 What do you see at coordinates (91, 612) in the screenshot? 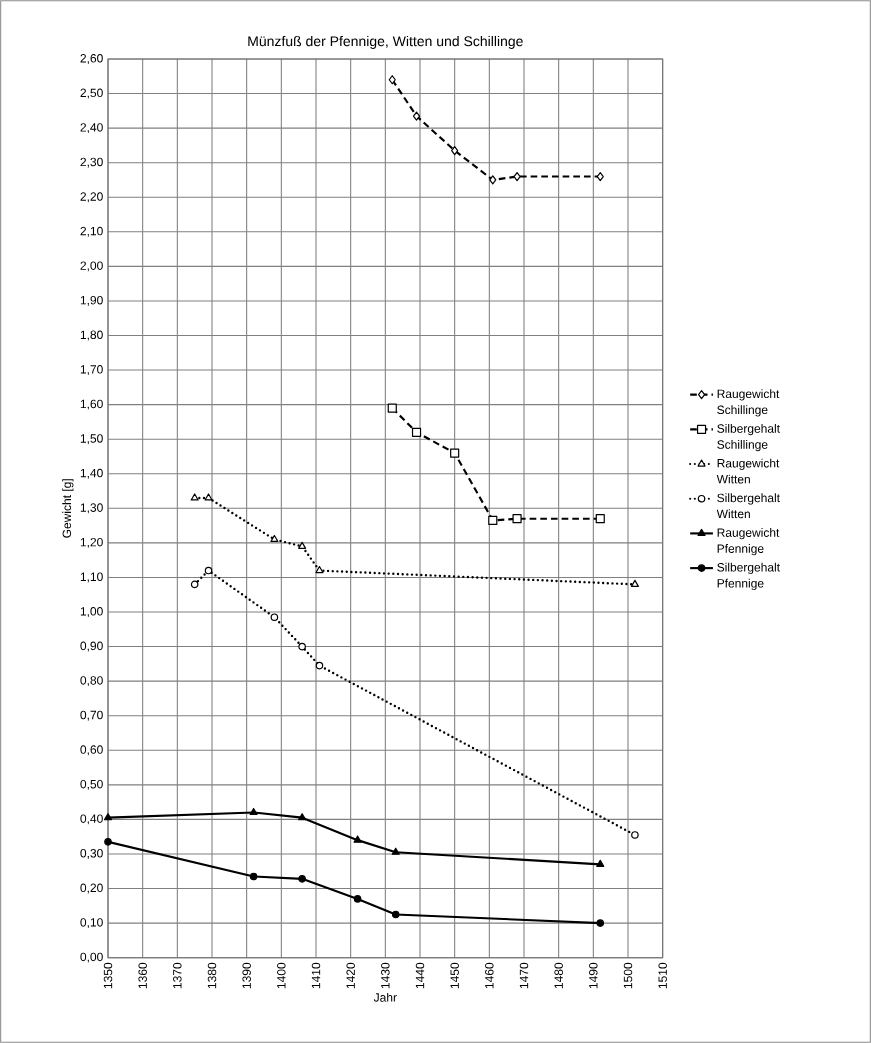
I see `y-tick-label: 1,00` at bounding box center [91, 612].